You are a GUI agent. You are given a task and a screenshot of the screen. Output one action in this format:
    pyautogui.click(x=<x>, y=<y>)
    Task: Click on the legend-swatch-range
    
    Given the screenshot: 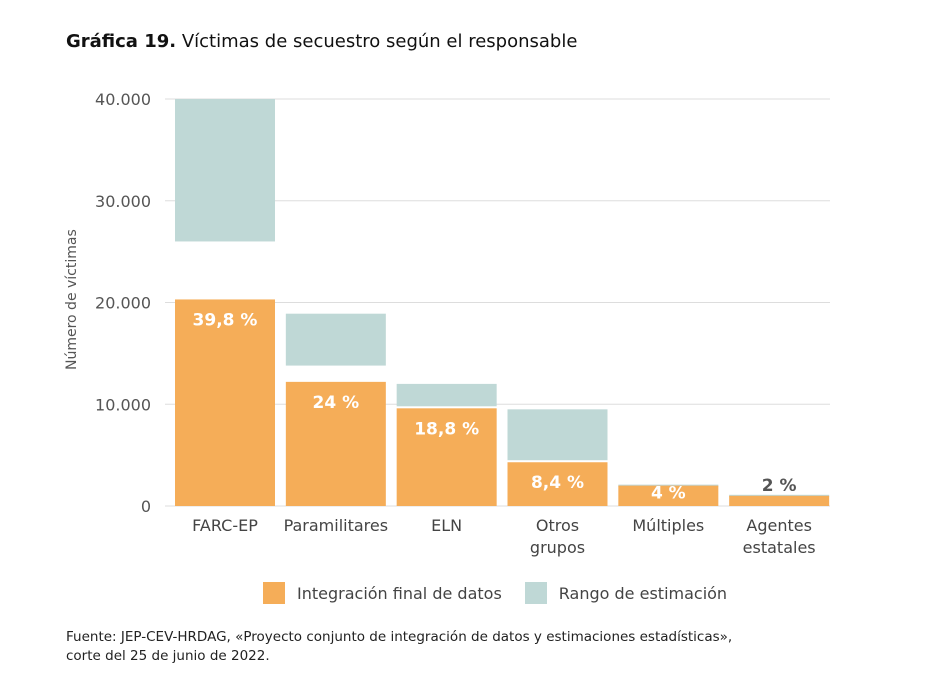 What is the action you would take?
    pyautogui.click(x=535, y=593)
    